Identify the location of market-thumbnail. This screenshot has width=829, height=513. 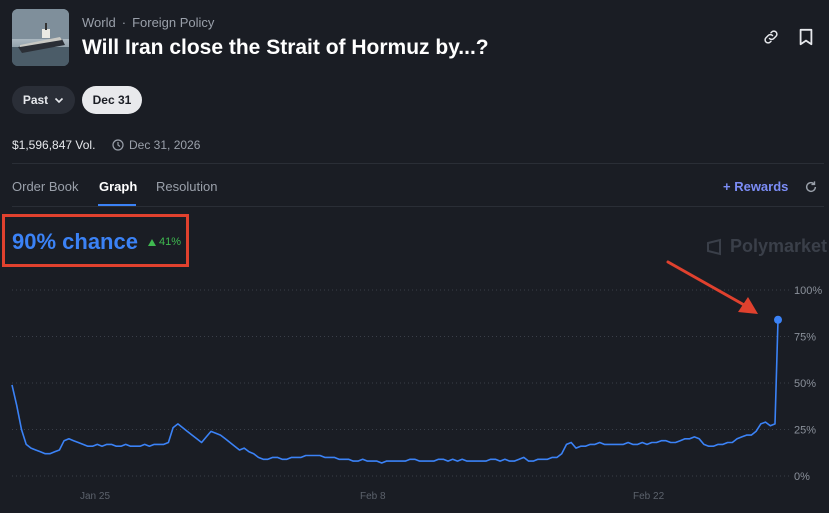
(40, 37).